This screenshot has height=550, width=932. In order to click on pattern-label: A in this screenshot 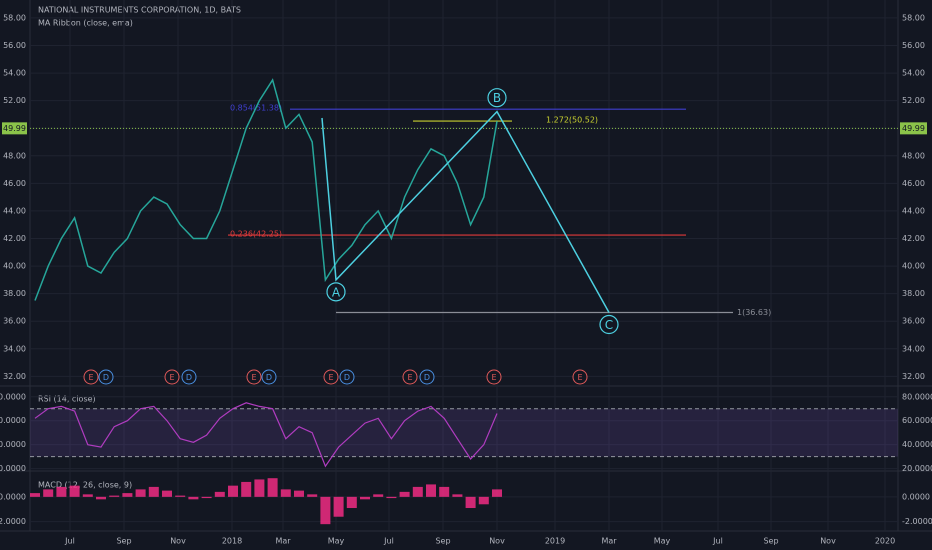, I will do `click(336, 292)`.